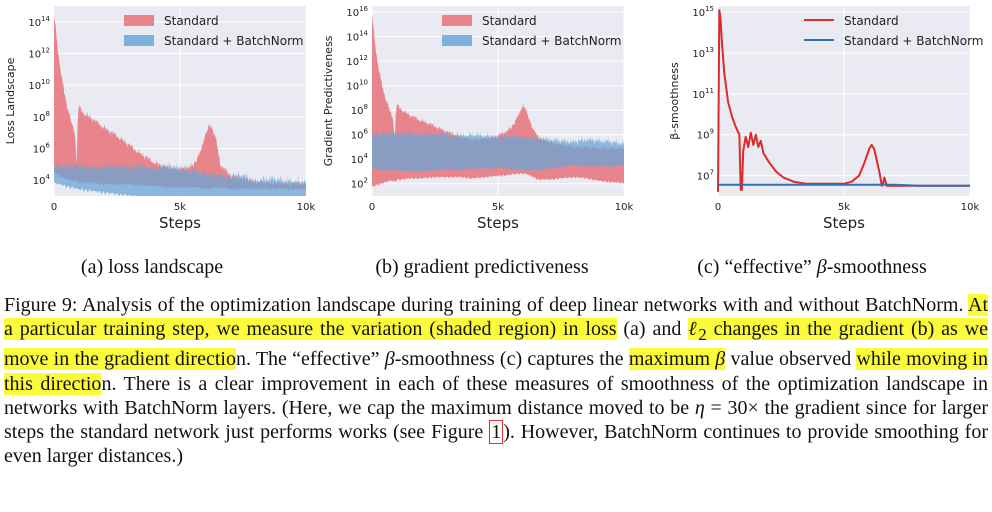 This screenshot has height=512, width=992. I want to click on caption-label: Figure 9:, so click(41, 305).